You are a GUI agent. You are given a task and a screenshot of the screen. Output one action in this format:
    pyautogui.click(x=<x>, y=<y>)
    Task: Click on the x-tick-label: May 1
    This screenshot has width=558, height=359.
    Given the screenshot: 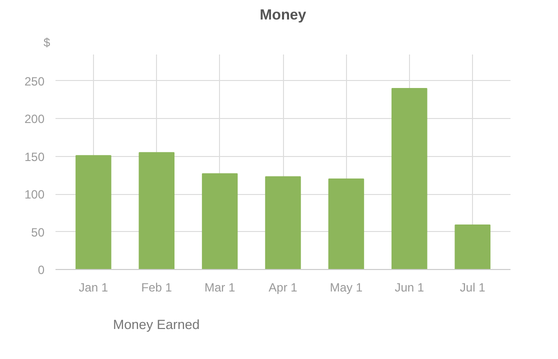 What is the action you would take?
    pyautogui.click(x=346, y=287)
    